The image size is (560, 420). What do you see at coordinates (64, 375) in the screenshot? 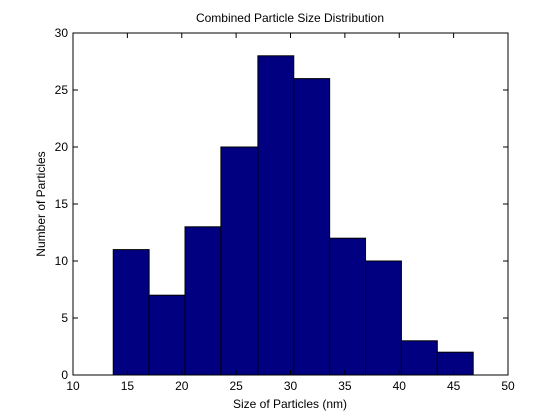
I see `y-tick-label: 0` at bounding box center [64, 375].